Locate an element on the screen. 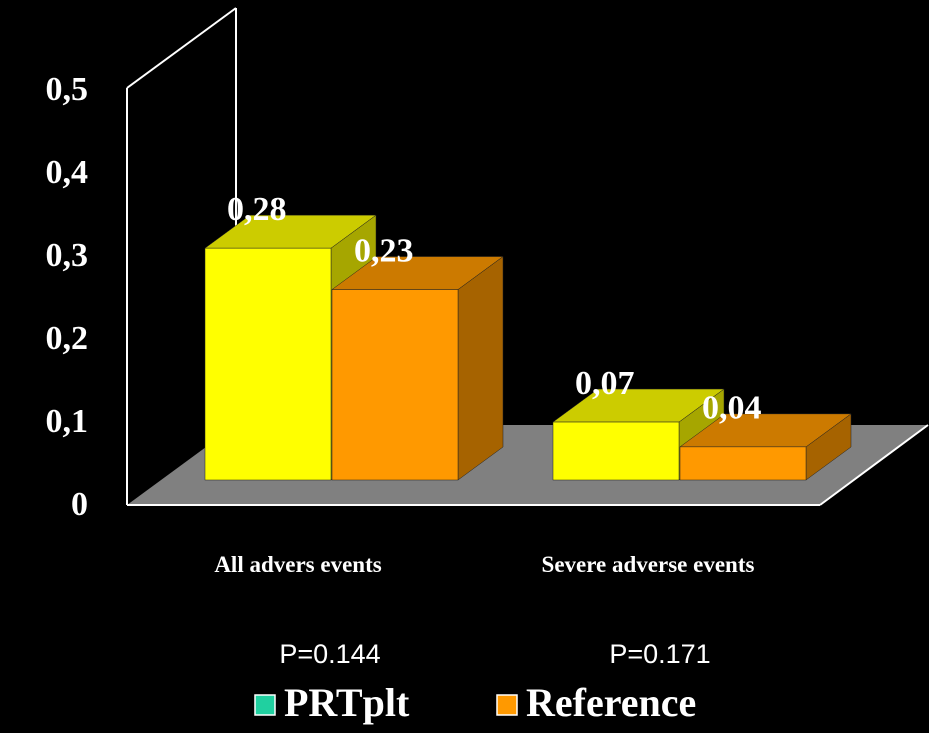 This screenshot has height=733, width=929. legend-label: Reference is located at coordinates (611, 702).